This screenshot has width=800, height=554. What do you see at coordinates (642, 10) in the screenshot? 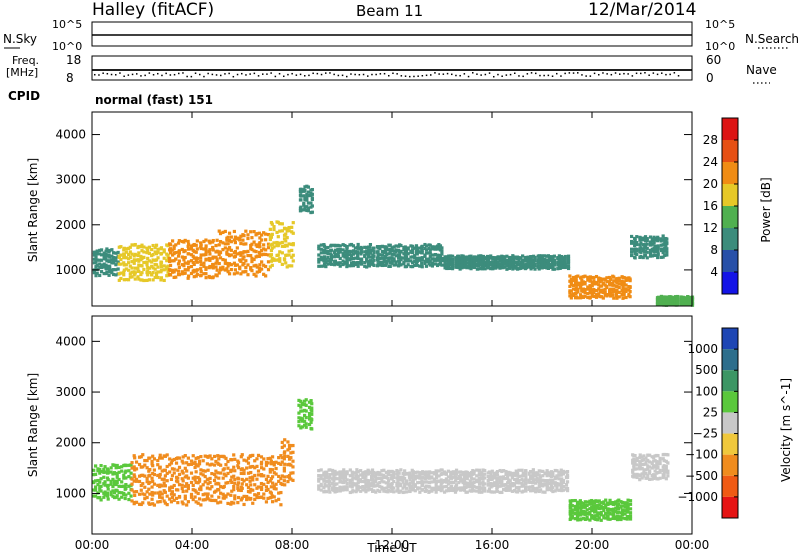
I see `date-title: 12/Mar/2014` at bounding box center [642, 10].